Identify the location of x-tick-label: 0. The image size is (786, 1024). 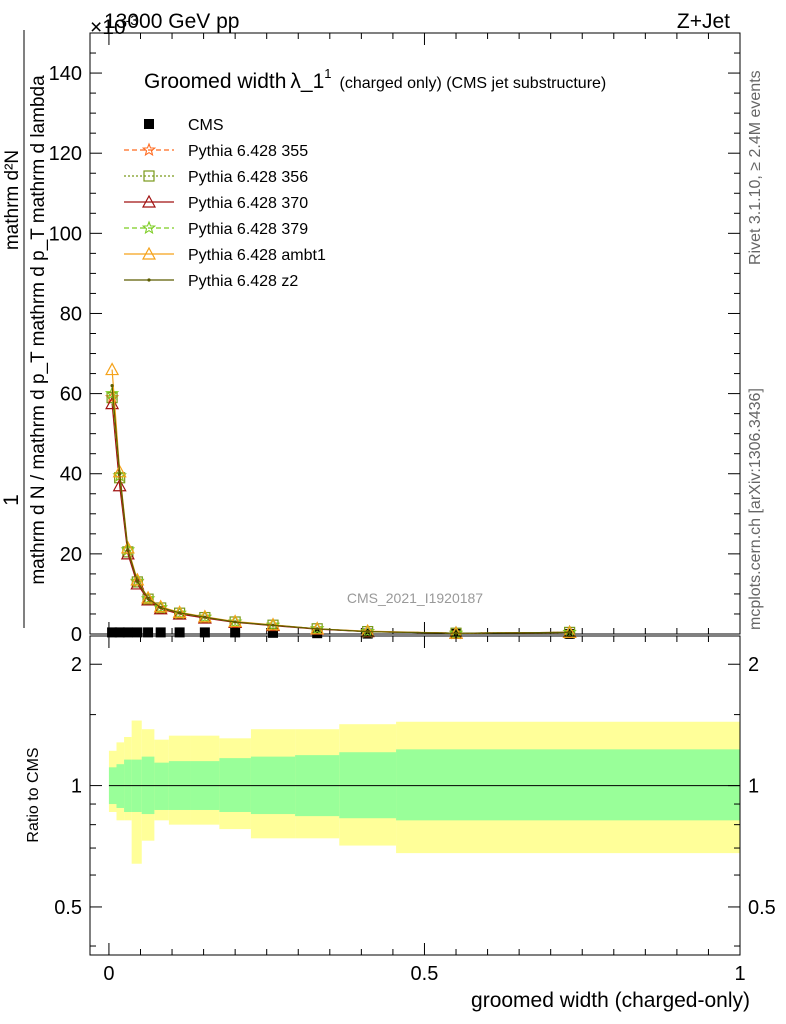
(108, 974).